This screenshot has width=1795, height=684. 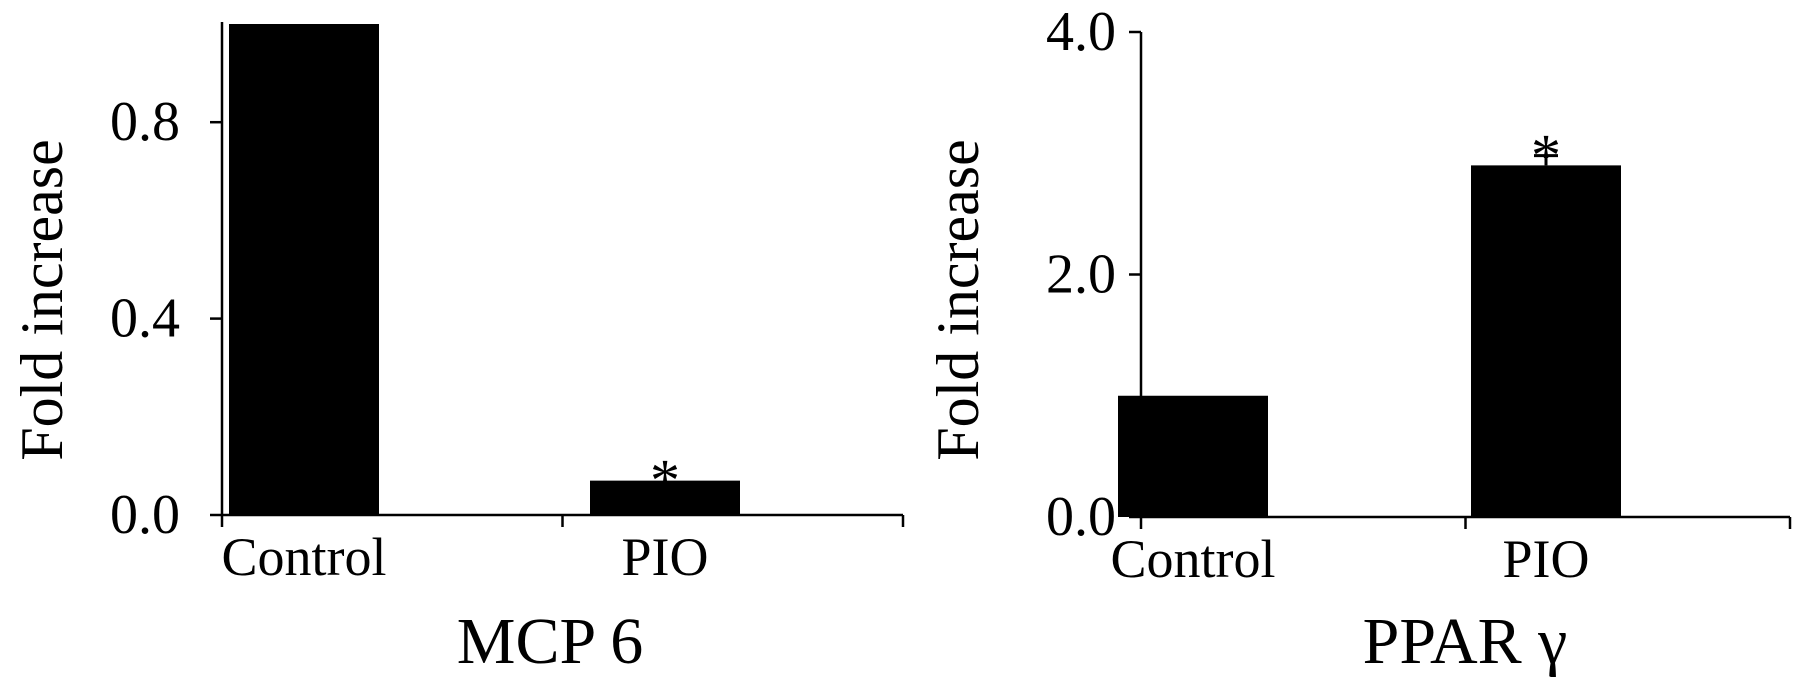 I want to click on y-tick-label: 0.4, so click(x=145, y=319).